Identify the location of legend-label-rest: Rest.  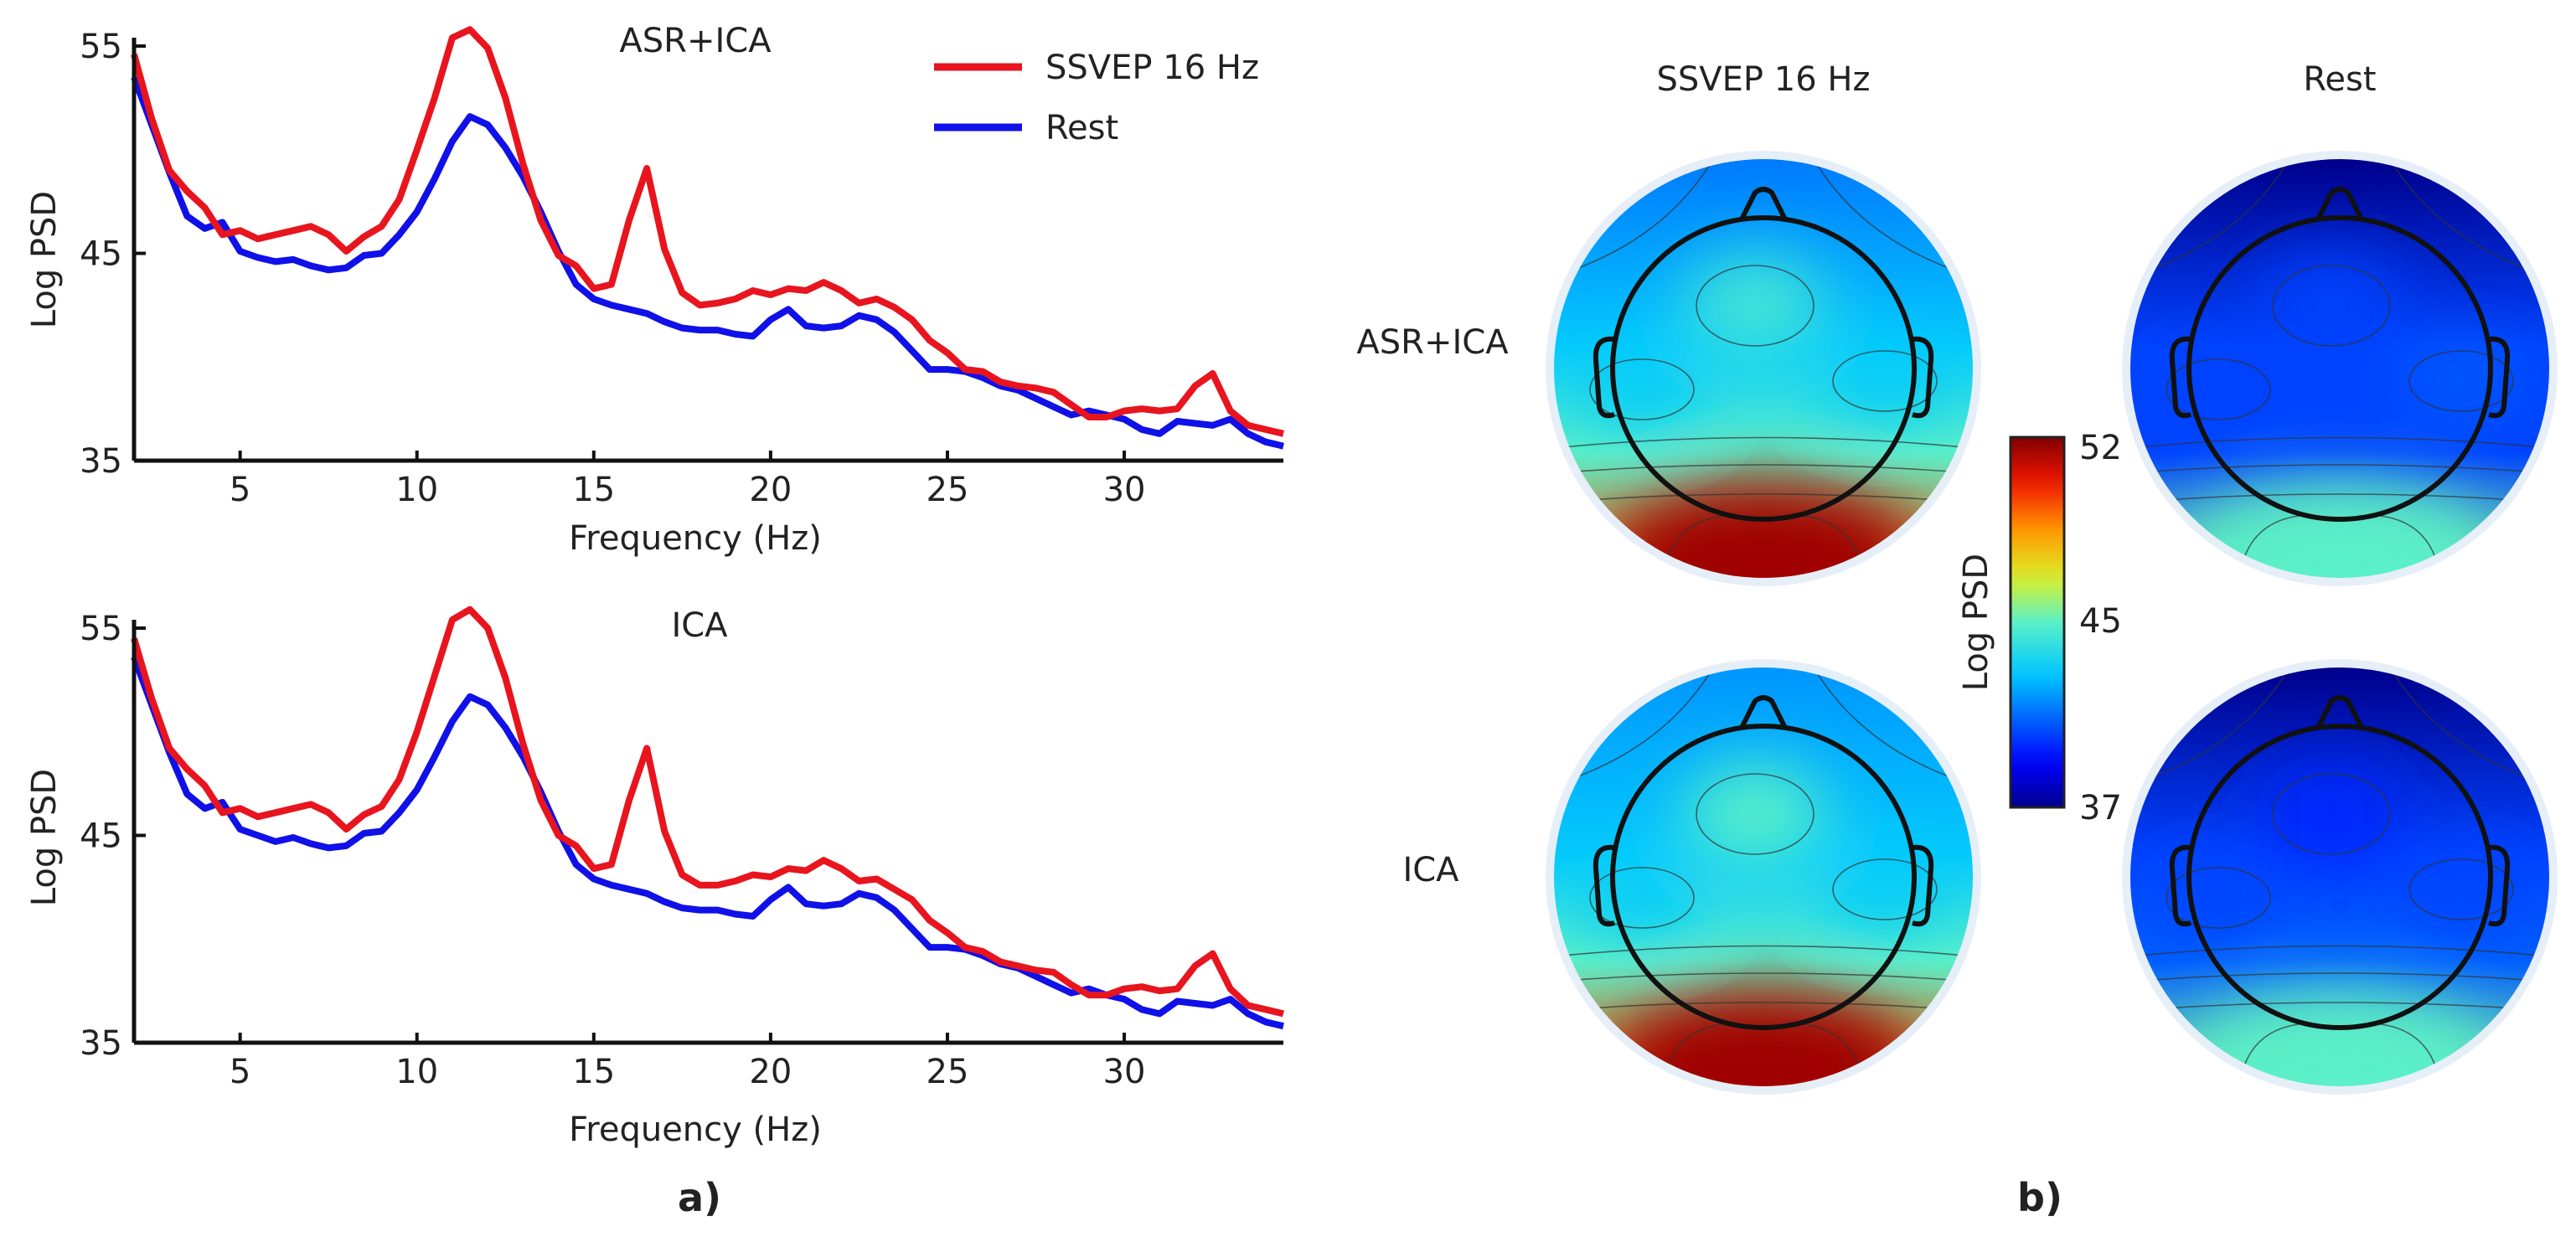
(1081, 128).